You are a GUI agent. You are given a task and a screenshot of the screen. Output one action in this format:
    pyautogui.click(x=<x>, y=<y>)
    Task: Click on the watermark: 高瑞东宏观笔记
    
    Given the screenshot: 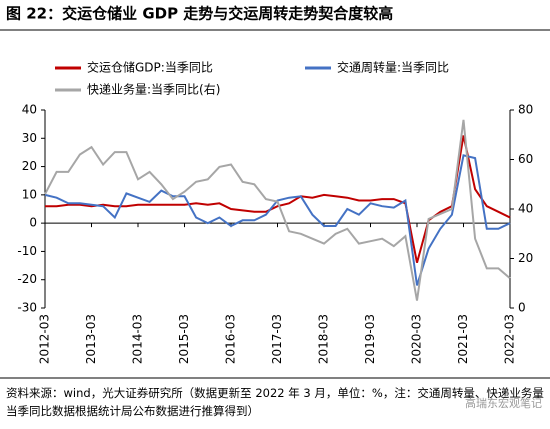 What is the action you would take?
    pyautogui.click(x=503, y=403)
    